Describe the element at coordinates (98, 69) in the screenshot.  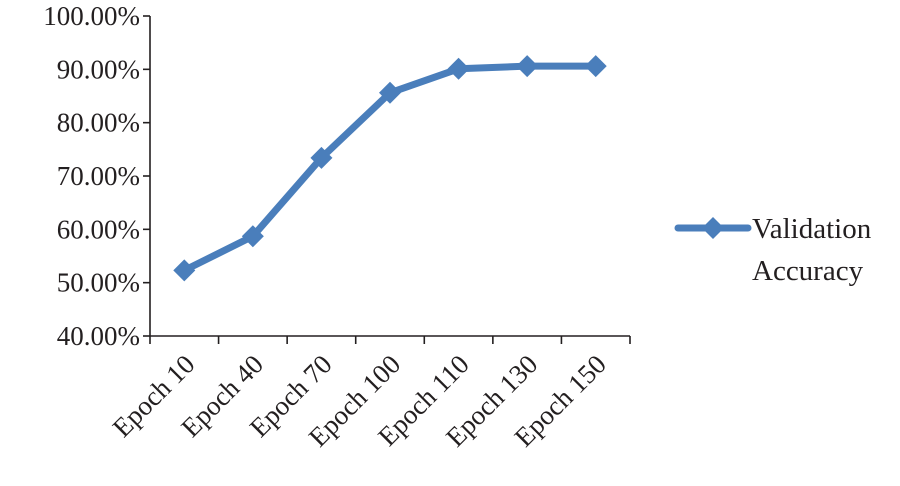
I see `y-tick-label: 90.00%` at that location.